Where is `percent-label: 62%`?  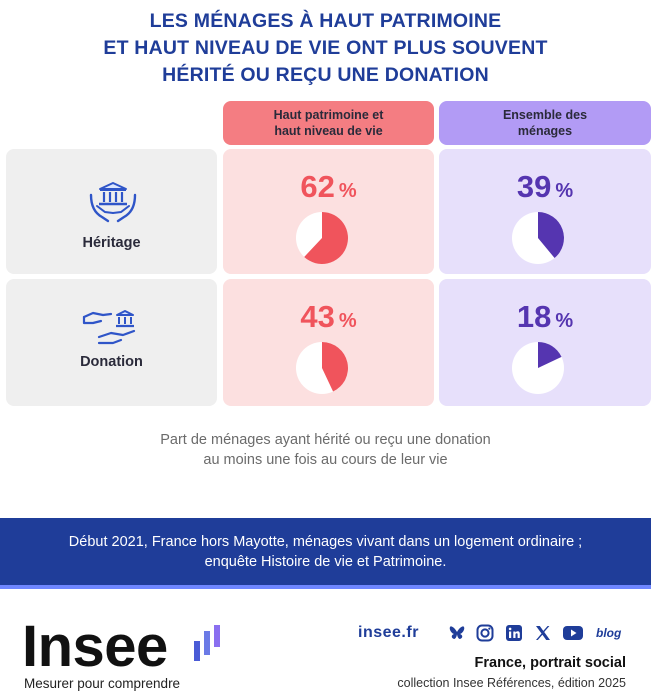 percent-label: 62% is located at coordinates (328, 187).